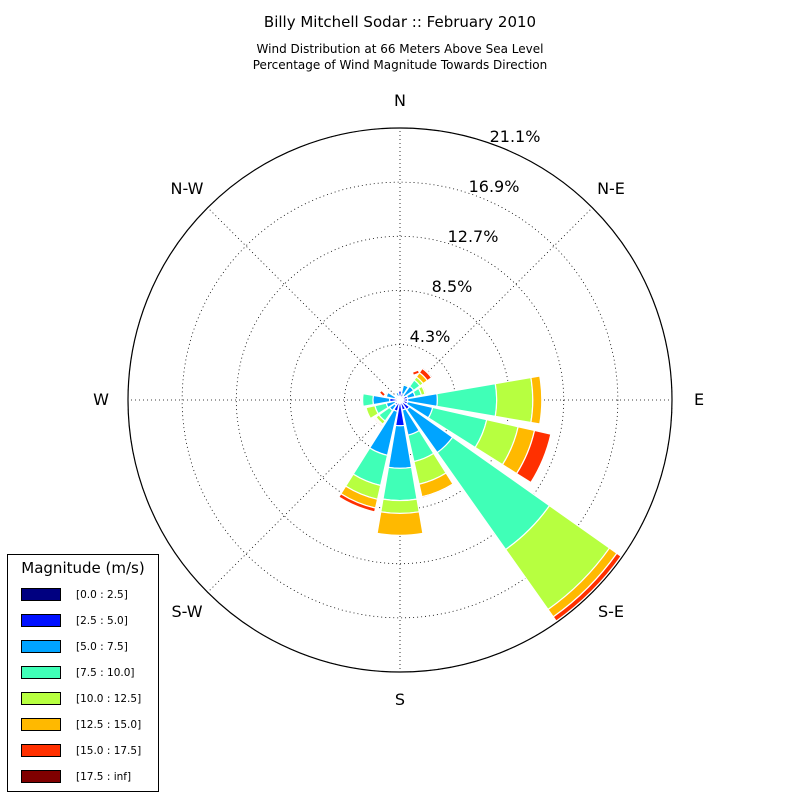 Image resolution: width=800 pixels, height=800 pixels. I want to click on direction-label: N-W, so click(187, 188).